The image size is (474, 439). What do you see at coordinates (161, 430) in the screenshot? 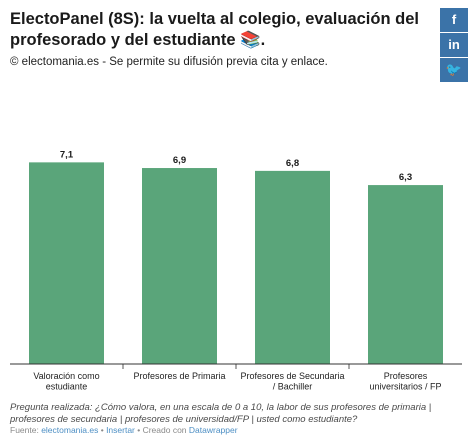
I see `created-with-text: • Creado con` at bounding box center [161, 430].